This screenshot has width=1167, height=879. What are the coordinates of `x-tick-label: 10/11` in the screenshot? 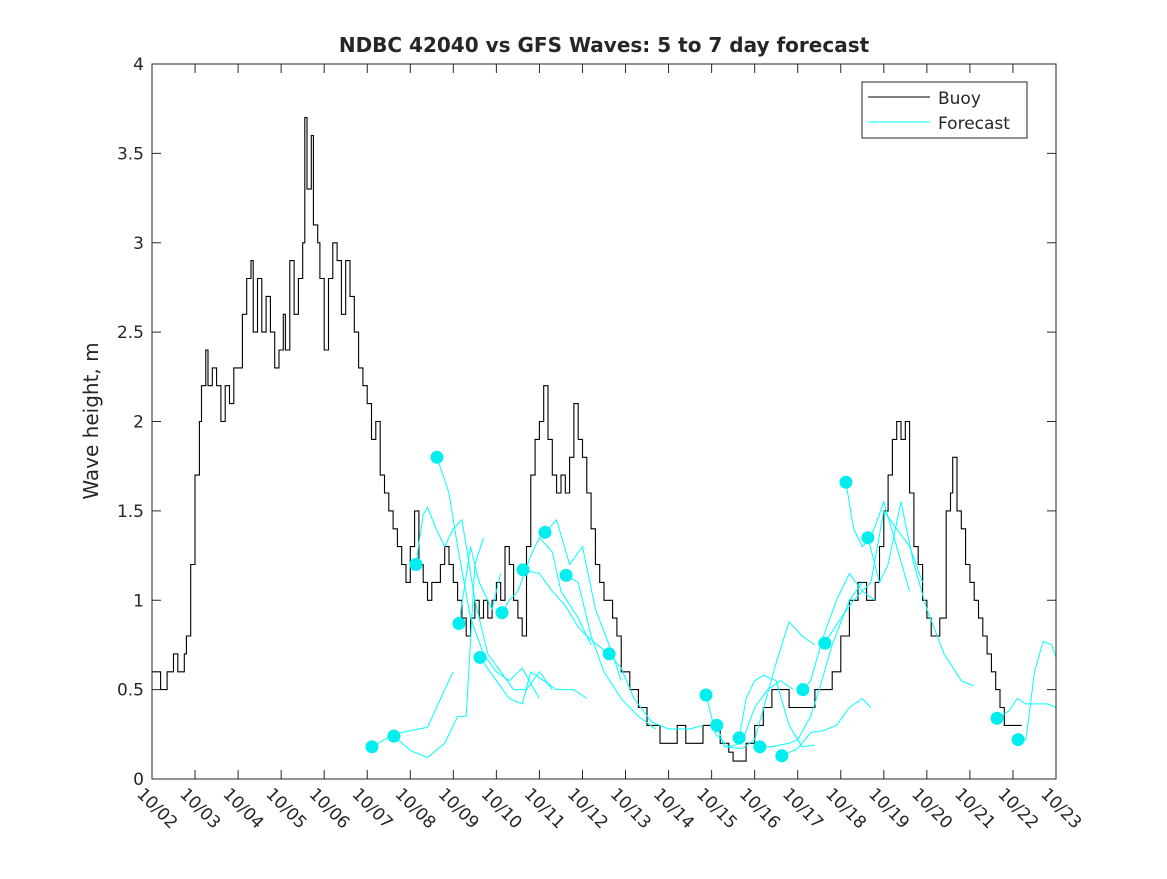 It's located at (544, 808).